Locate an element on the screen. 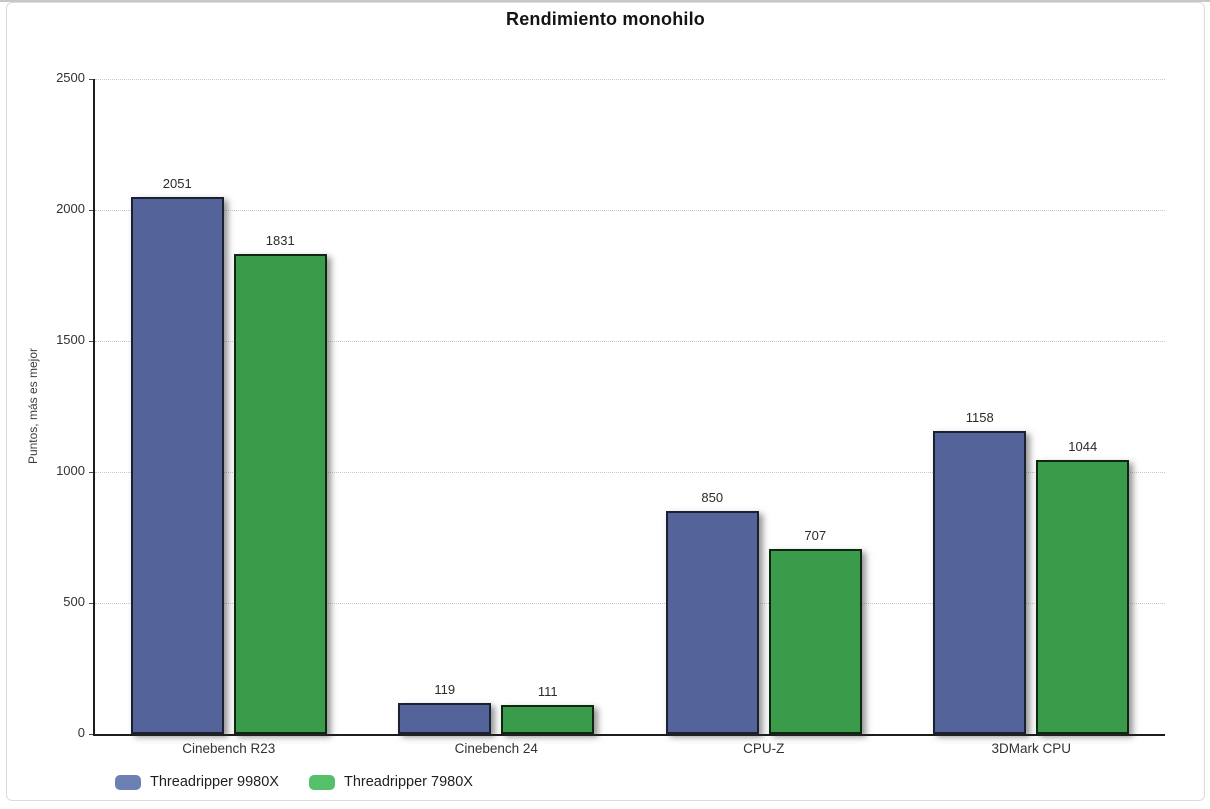 The image size is (1210, 809). category-label: Cinebench 24 is located at coordinates (496, 748).